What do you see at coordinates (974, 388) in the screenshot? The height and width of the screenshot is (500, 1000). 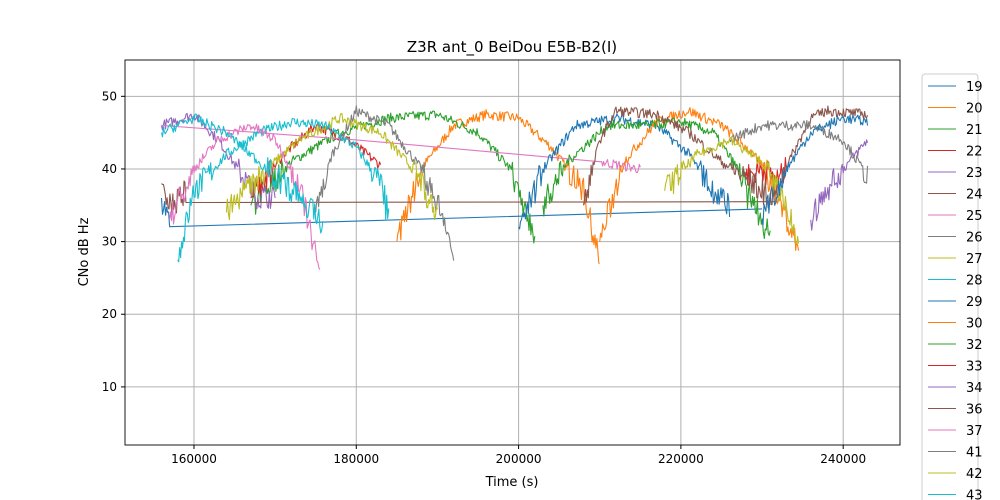 I see `legend-label: 34` at bounding box center [974, 388].